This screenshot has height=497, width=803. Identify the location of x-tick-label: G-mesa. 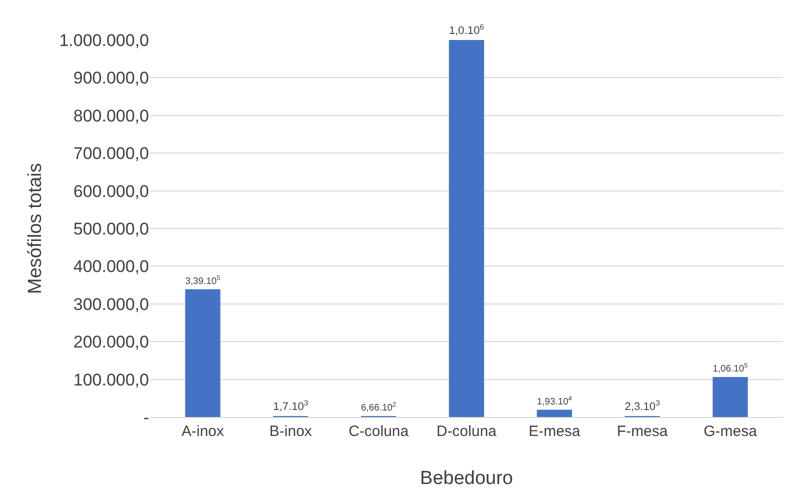
(731, 431).